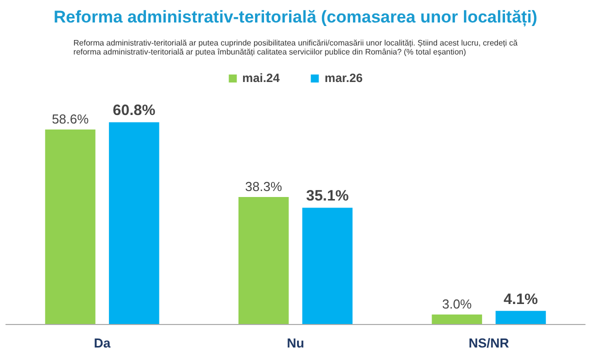  What do you see at coordinates (327, 196) in the screenshot?
I see `data-label: 35.1%` at bounding box center [327, 196].